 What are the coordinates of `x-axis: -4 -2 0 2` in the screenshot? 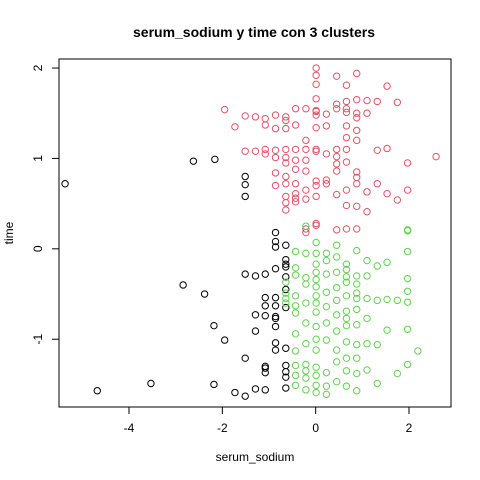 It's located at (268, 421).